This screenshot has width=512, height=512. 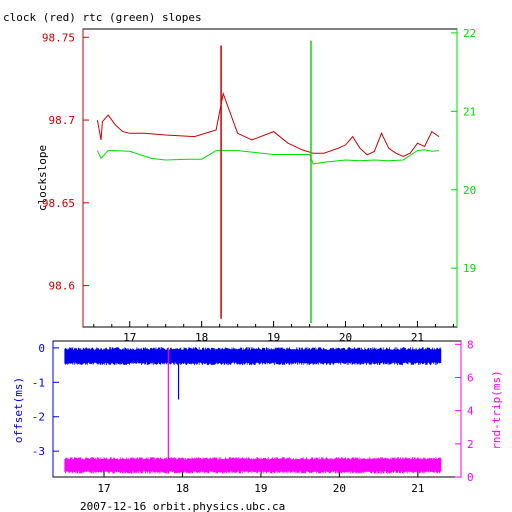 What do you see at coordinates (339, 488) in the screenshot?
I see `bottom-x-tick-label: 20` at bounding box center [339, 488].